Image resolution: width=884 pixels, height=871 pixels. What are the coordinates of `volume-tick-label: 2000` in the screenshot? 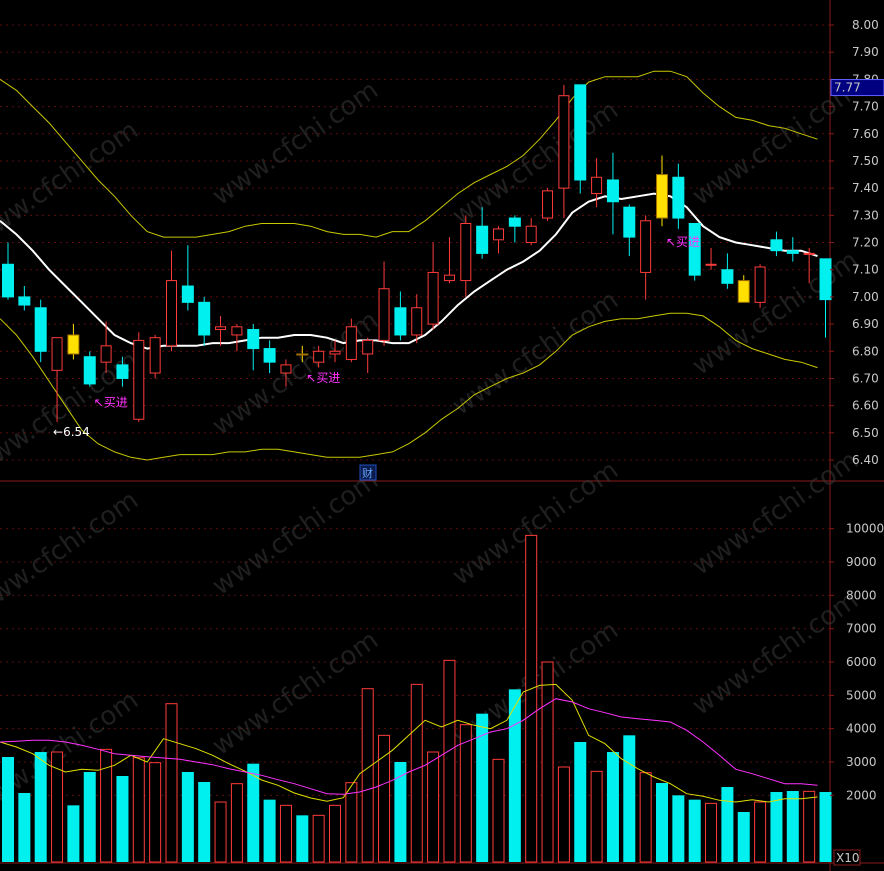 It's located at (861, 795).